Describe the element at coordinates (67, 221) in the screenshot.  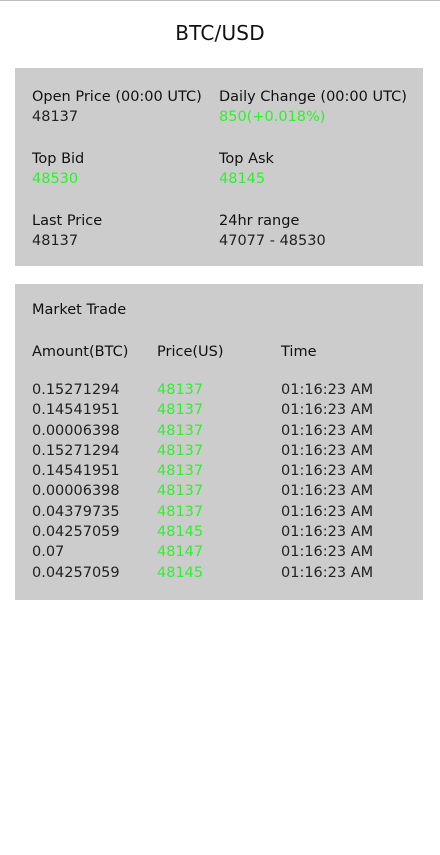
I see `last-price-label: Last Price` at that location.